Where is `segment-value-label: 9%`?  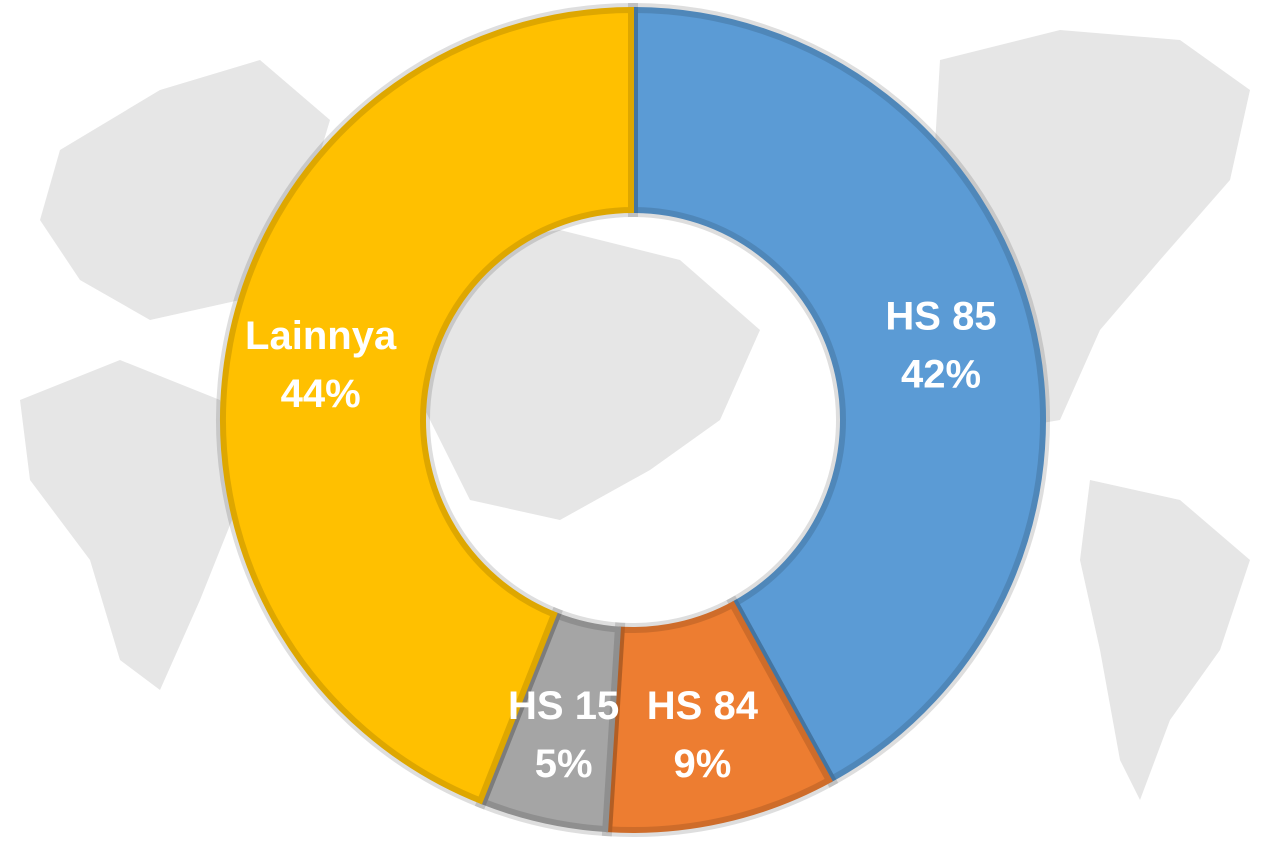 segment-value-label: 9% is located at coordinates (702, 764).